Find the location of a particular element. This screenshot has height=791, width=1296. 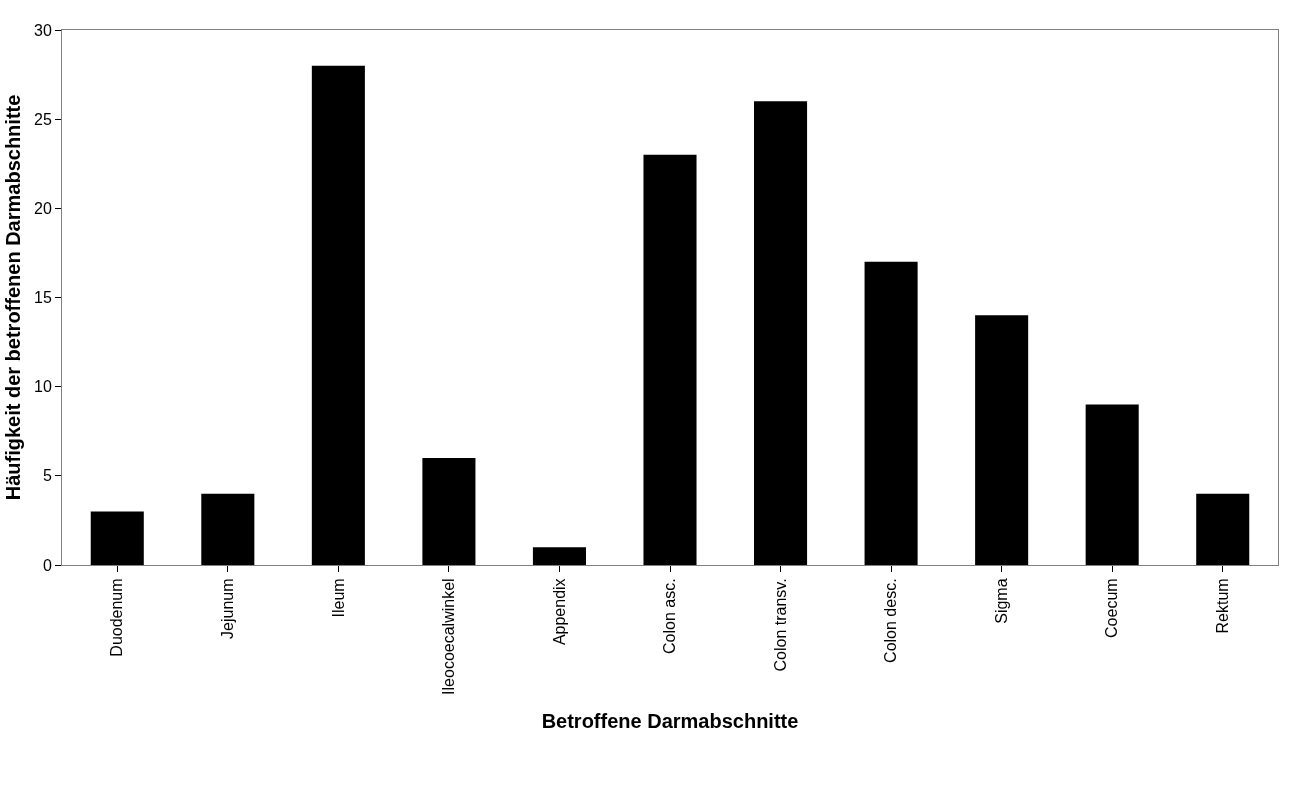

x-tick-label: Coecum is located at coordinates (1112, 608).